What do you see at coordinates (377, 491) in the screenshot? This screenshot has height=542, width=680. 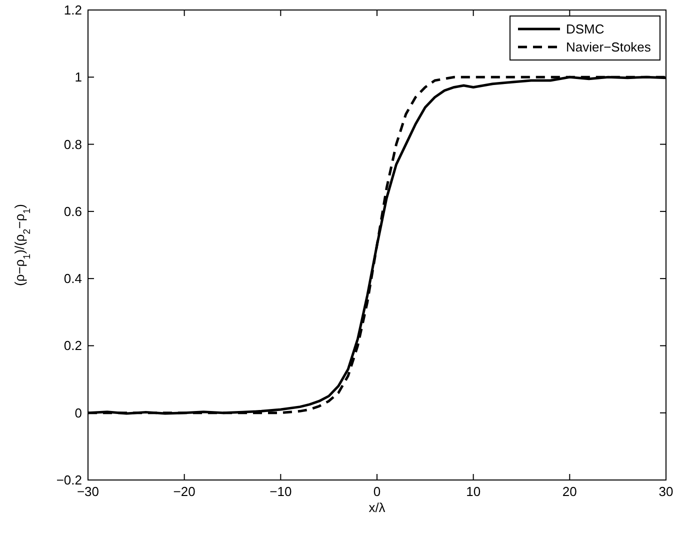 I see `x-tick-label: 0` at bounding box center [377, 491].